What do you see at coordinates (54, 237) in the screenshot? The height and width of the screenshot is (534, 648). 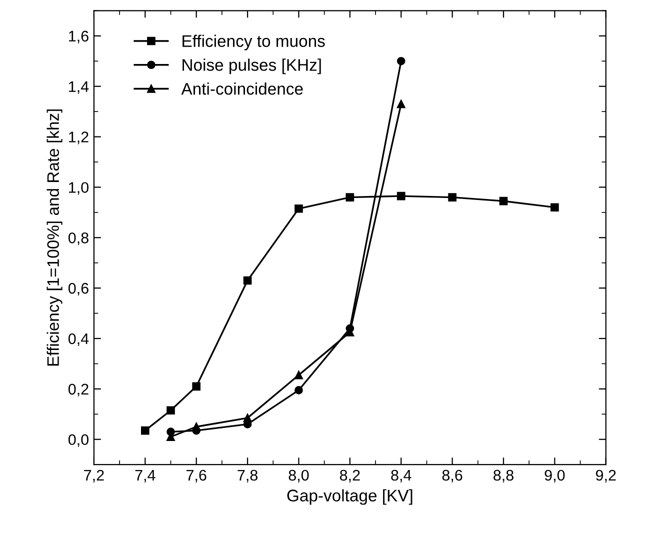 I see `y-axis-title: Efficiency [1=100%] and Rate [khz]` at bounding box center [54, 237].